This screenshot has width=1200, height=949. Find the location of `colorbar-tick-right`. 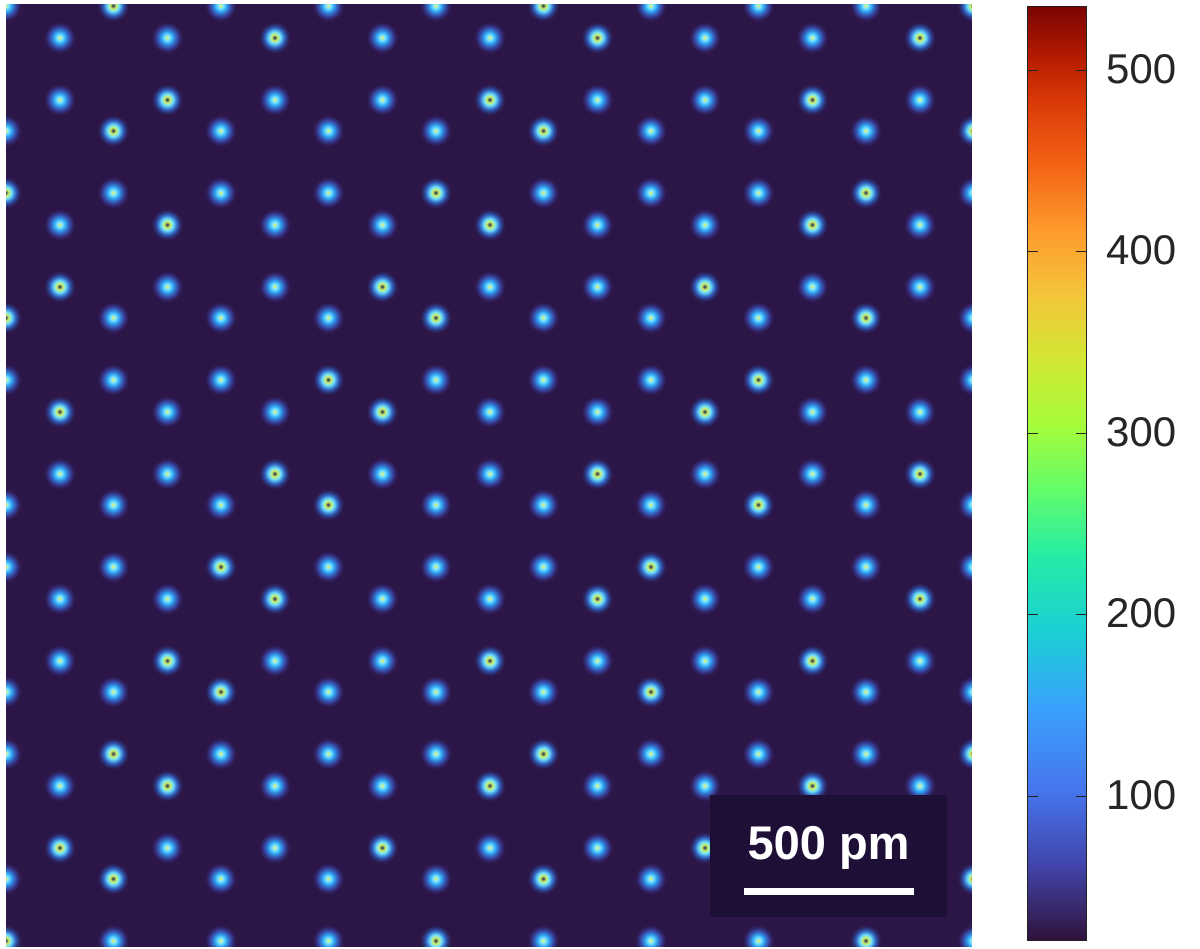

colorbar-tick-right is located at coordinates (1081, 433).